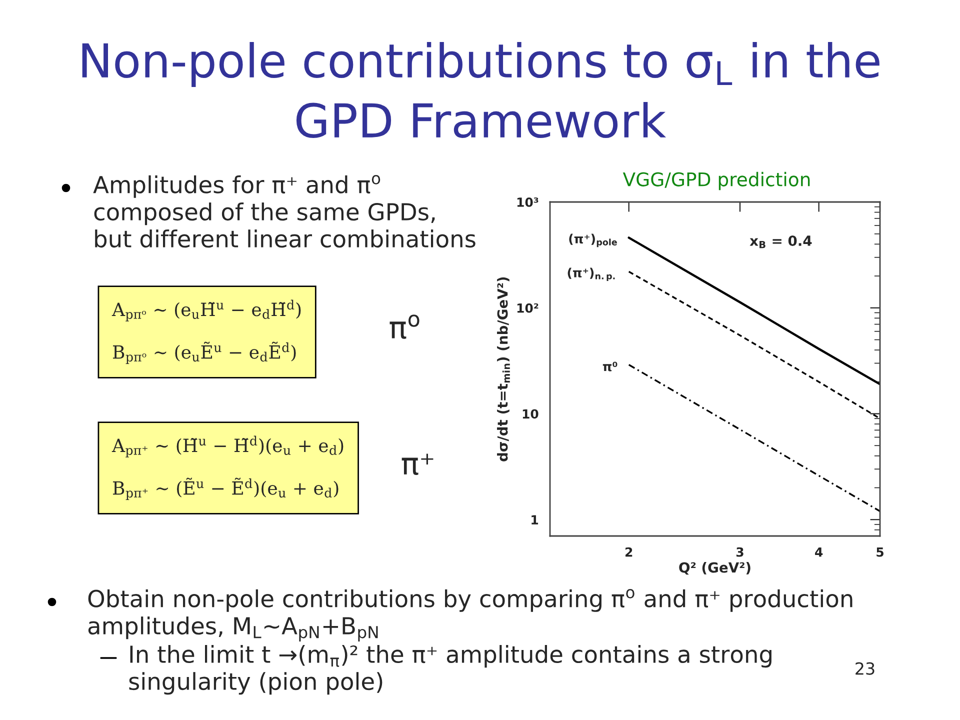 Image resolution: width=960 pixels, height=720 pixels. Describe the element at coordinates (450, 670) in the screenshot. I see `text: In the limit t →(m$_{π}$)² the π⁺ amplitude contains a strong singularity (pion pole)` at that location.